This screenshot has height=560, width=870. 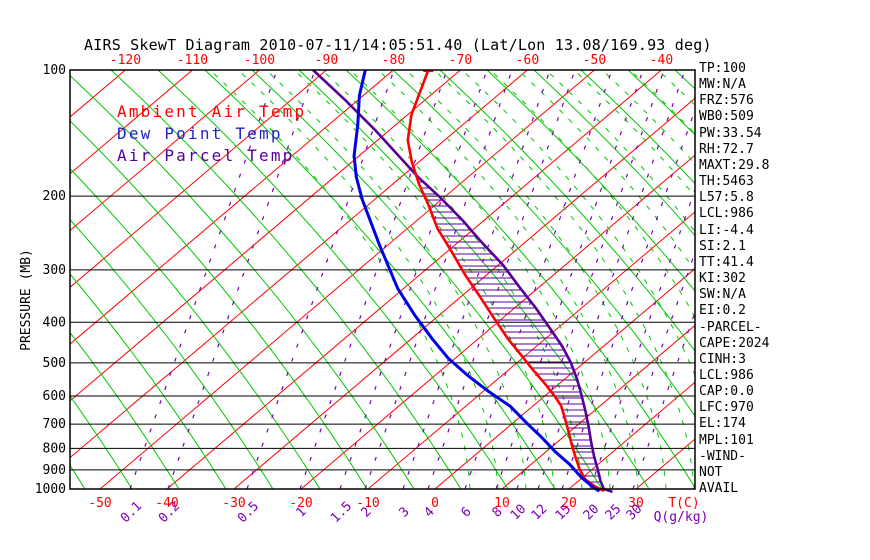 I want to click on tick-label: 20, so click(x=569, y=503).